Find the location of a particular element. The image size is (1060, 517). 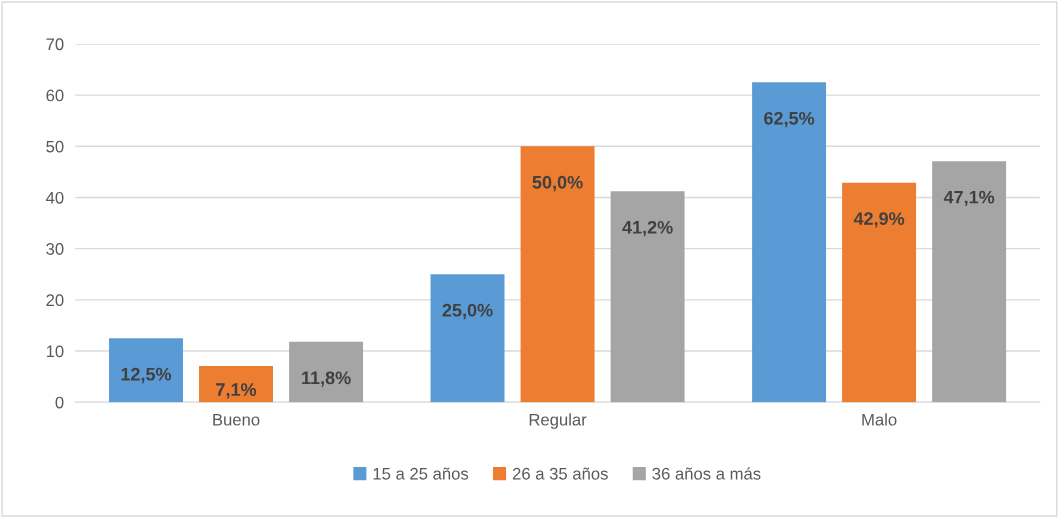

data-label: 50,0% is located at coordinates (557, 183).